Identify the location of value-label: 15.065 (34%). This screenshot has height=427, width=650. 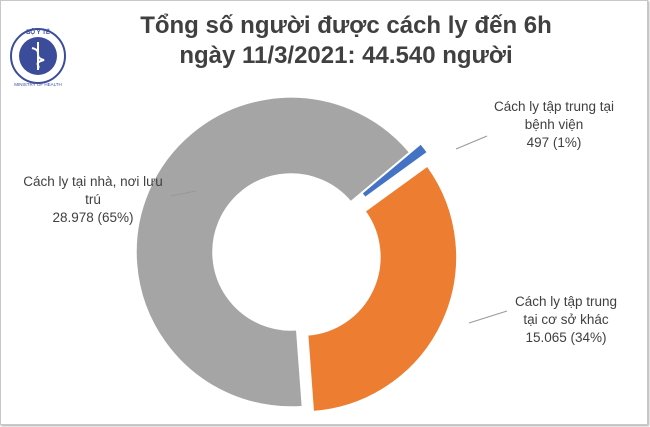
(566, 337).